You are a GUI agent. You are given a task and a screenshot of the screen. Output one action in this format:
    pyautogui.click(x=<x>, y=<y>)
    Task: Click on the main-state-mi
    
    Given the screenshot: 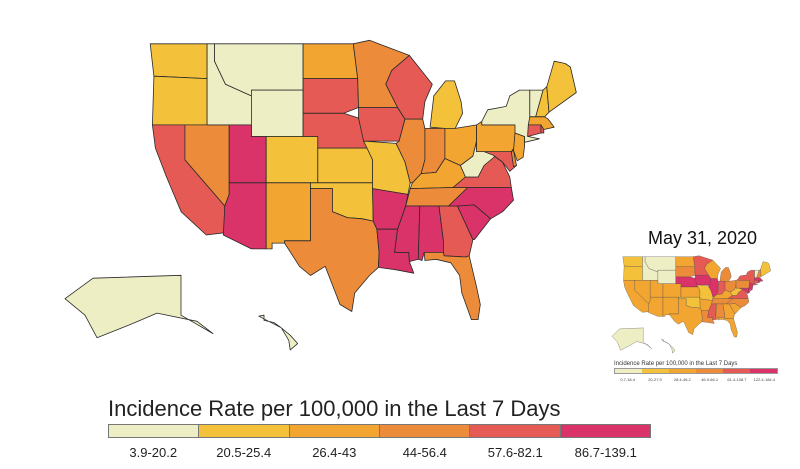 What is the action you would take?
    pyautogui.click(x=446, y=104)
    